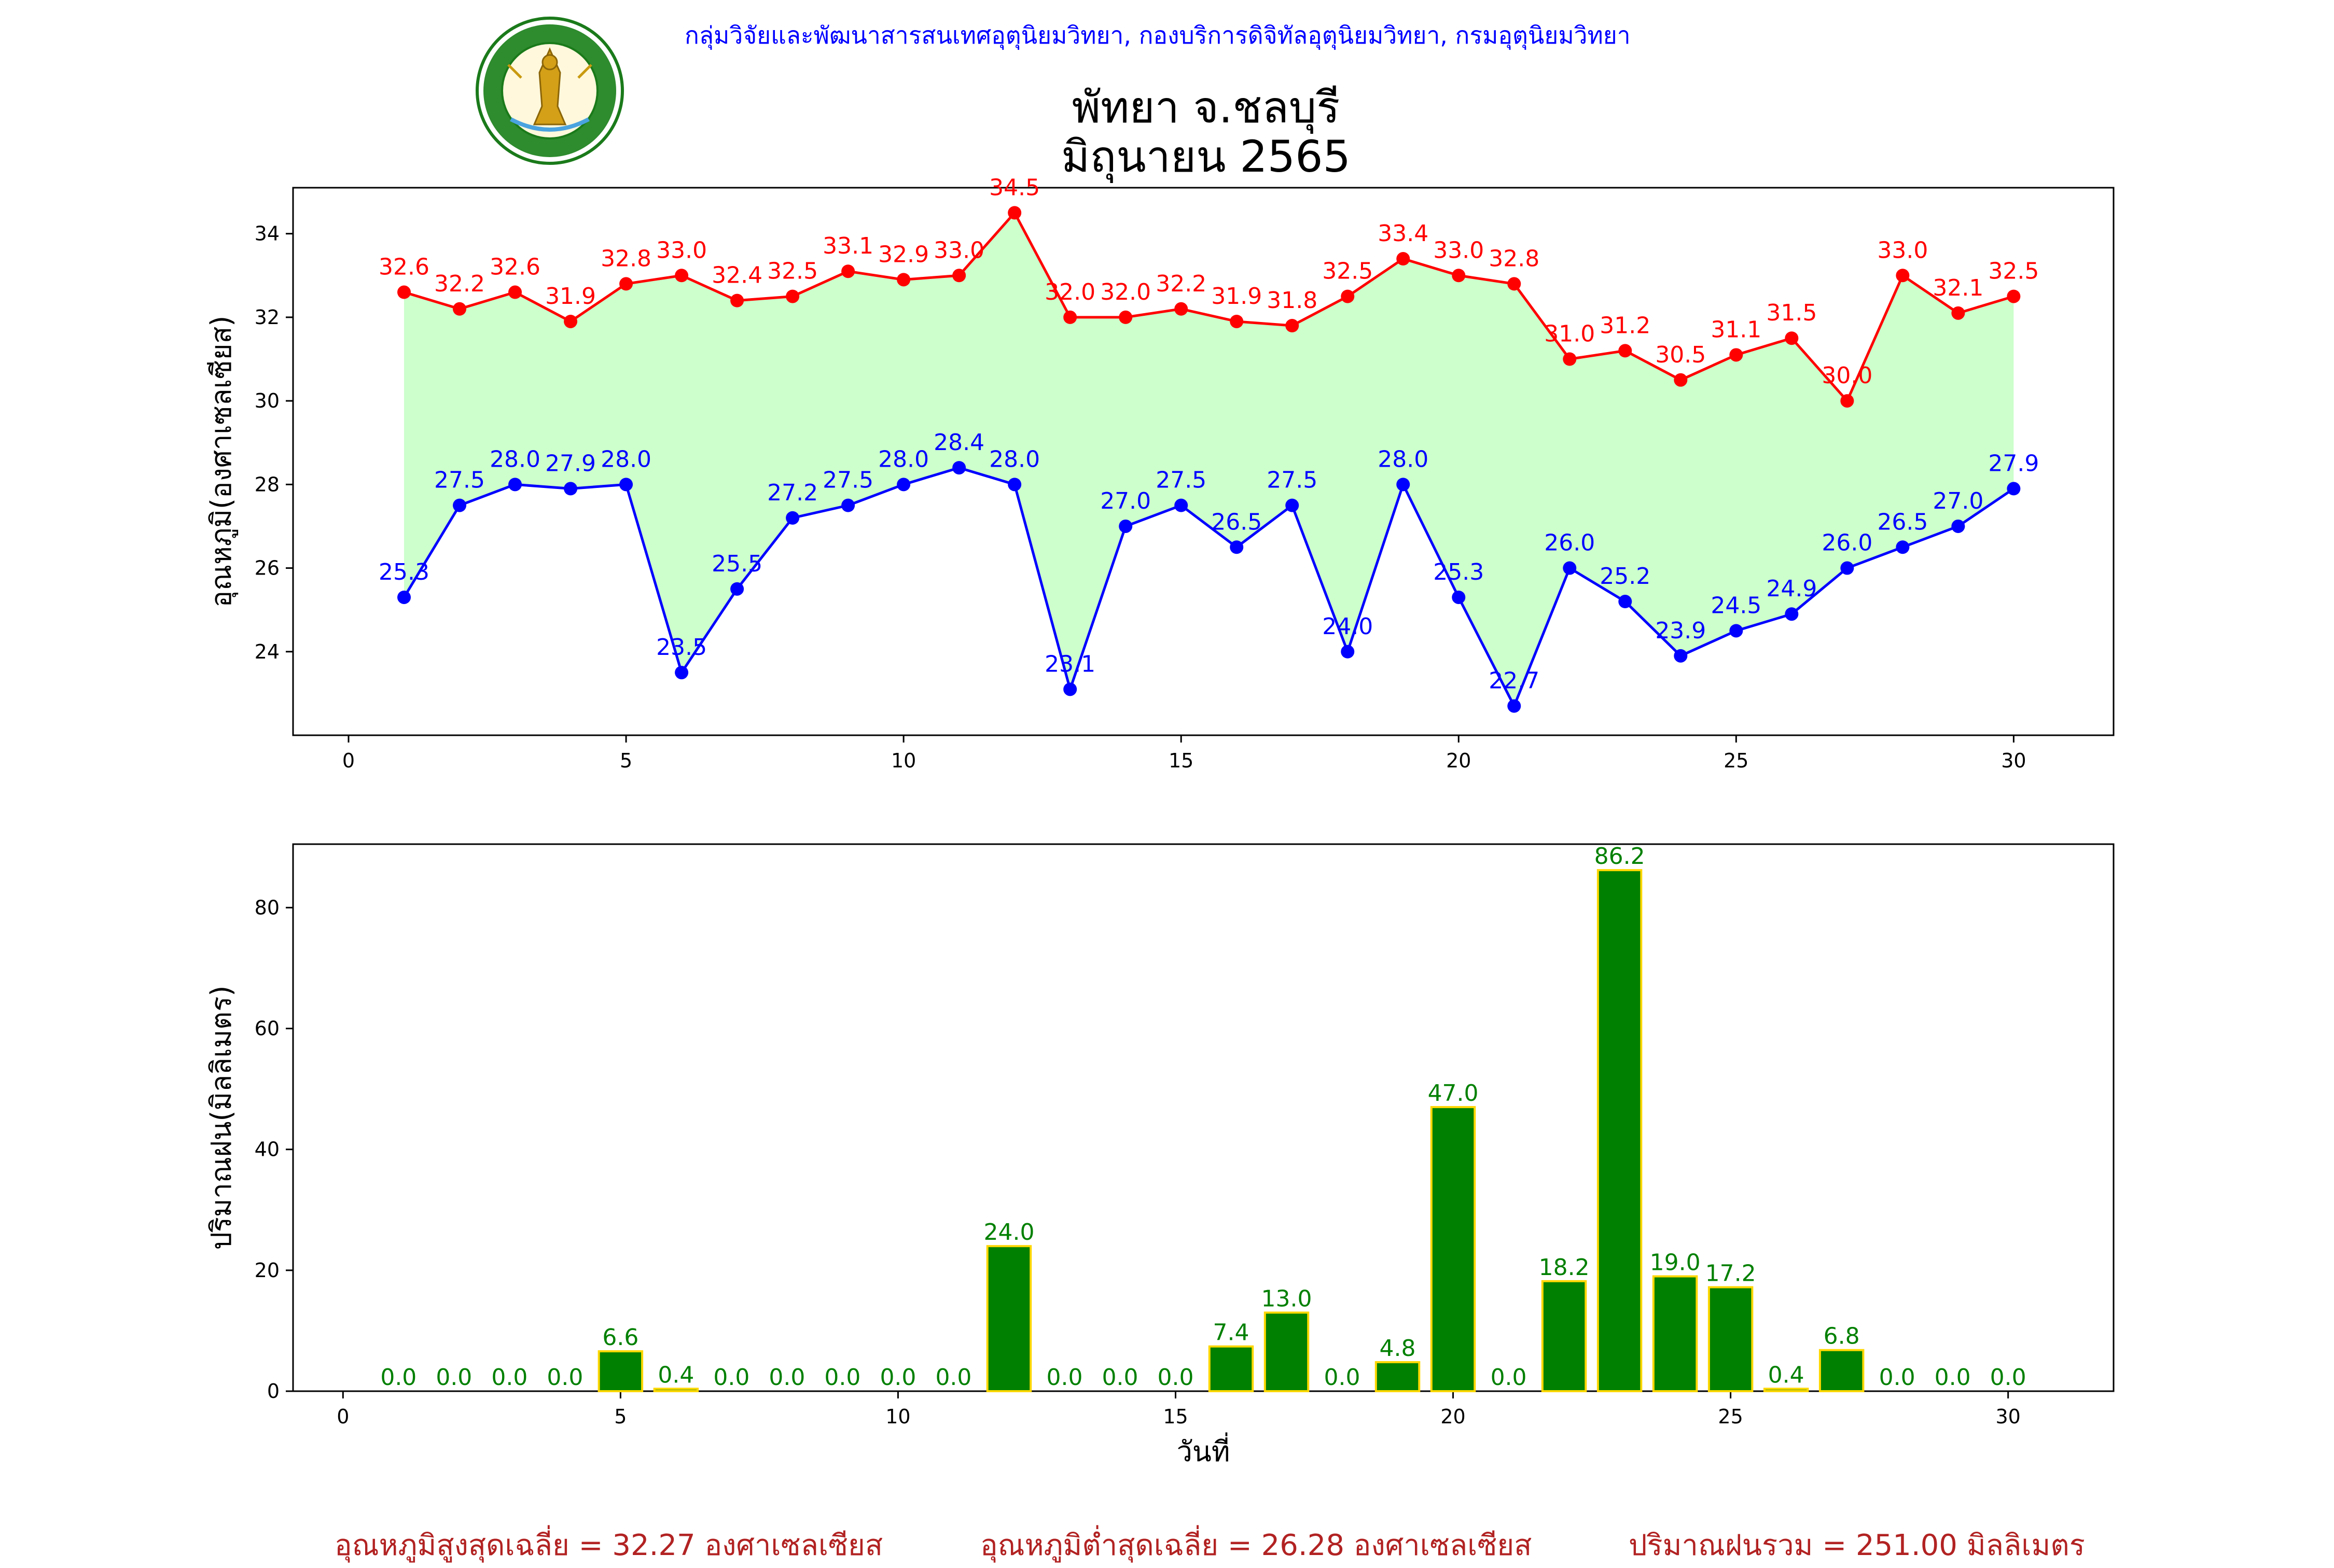 The height and width of the screenshot is (1568, 2334). Describe the element at coordinates (222, 462) in the screenshot. I see `temp-y-axis-label: อุณหภูมิ(องศาเซลเซียส)` at that location.